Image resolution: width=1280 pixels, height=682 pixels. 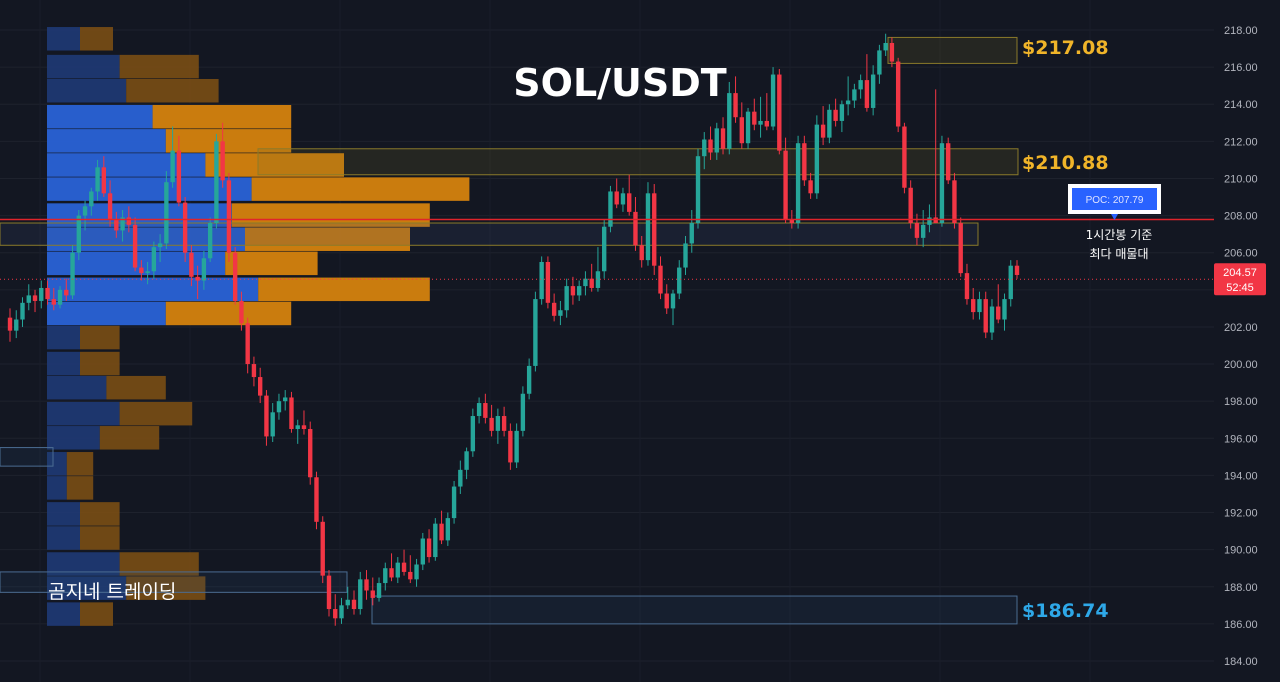 What do you see at coordinates (489, 234) in the screenshot?
I see `price-zone-poc` at bounding box center [489, 234].